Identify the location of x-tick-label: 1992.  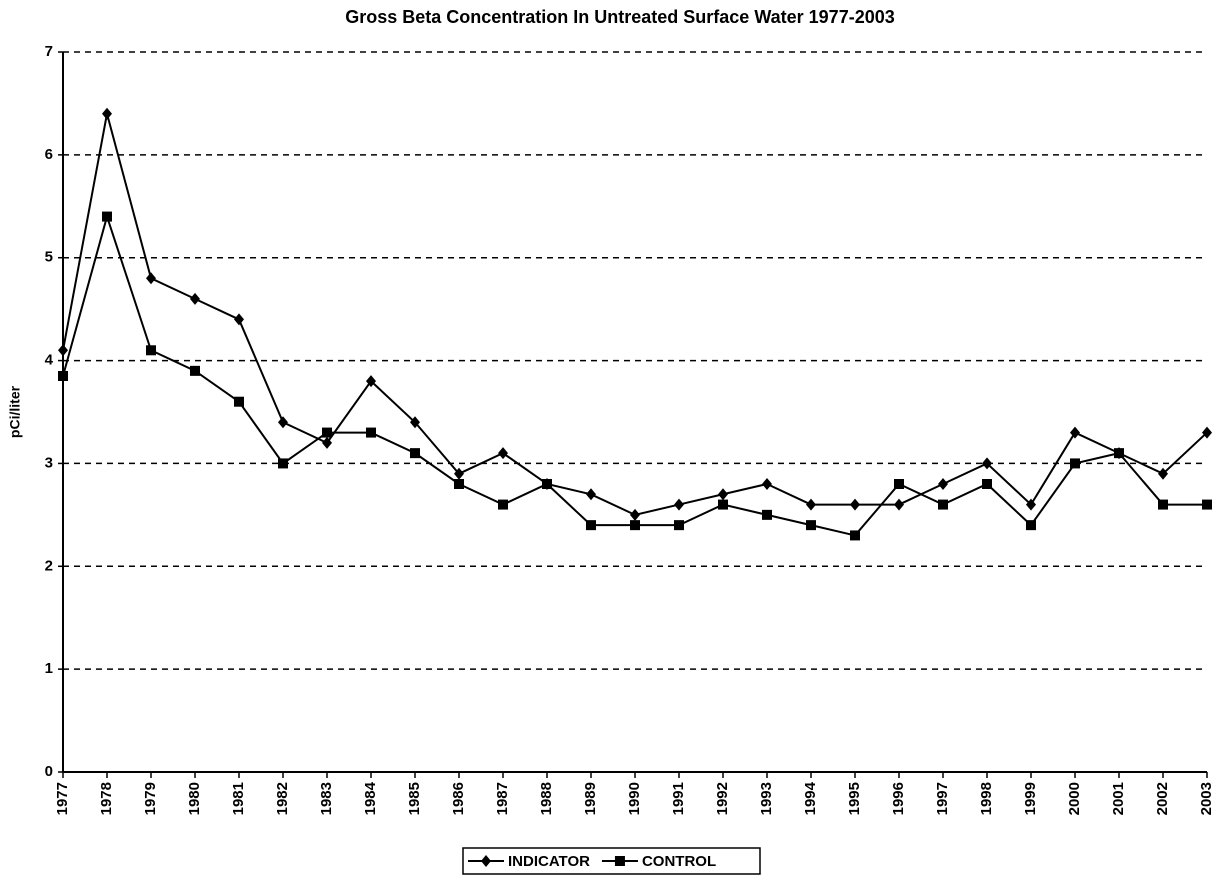
(722, 798).